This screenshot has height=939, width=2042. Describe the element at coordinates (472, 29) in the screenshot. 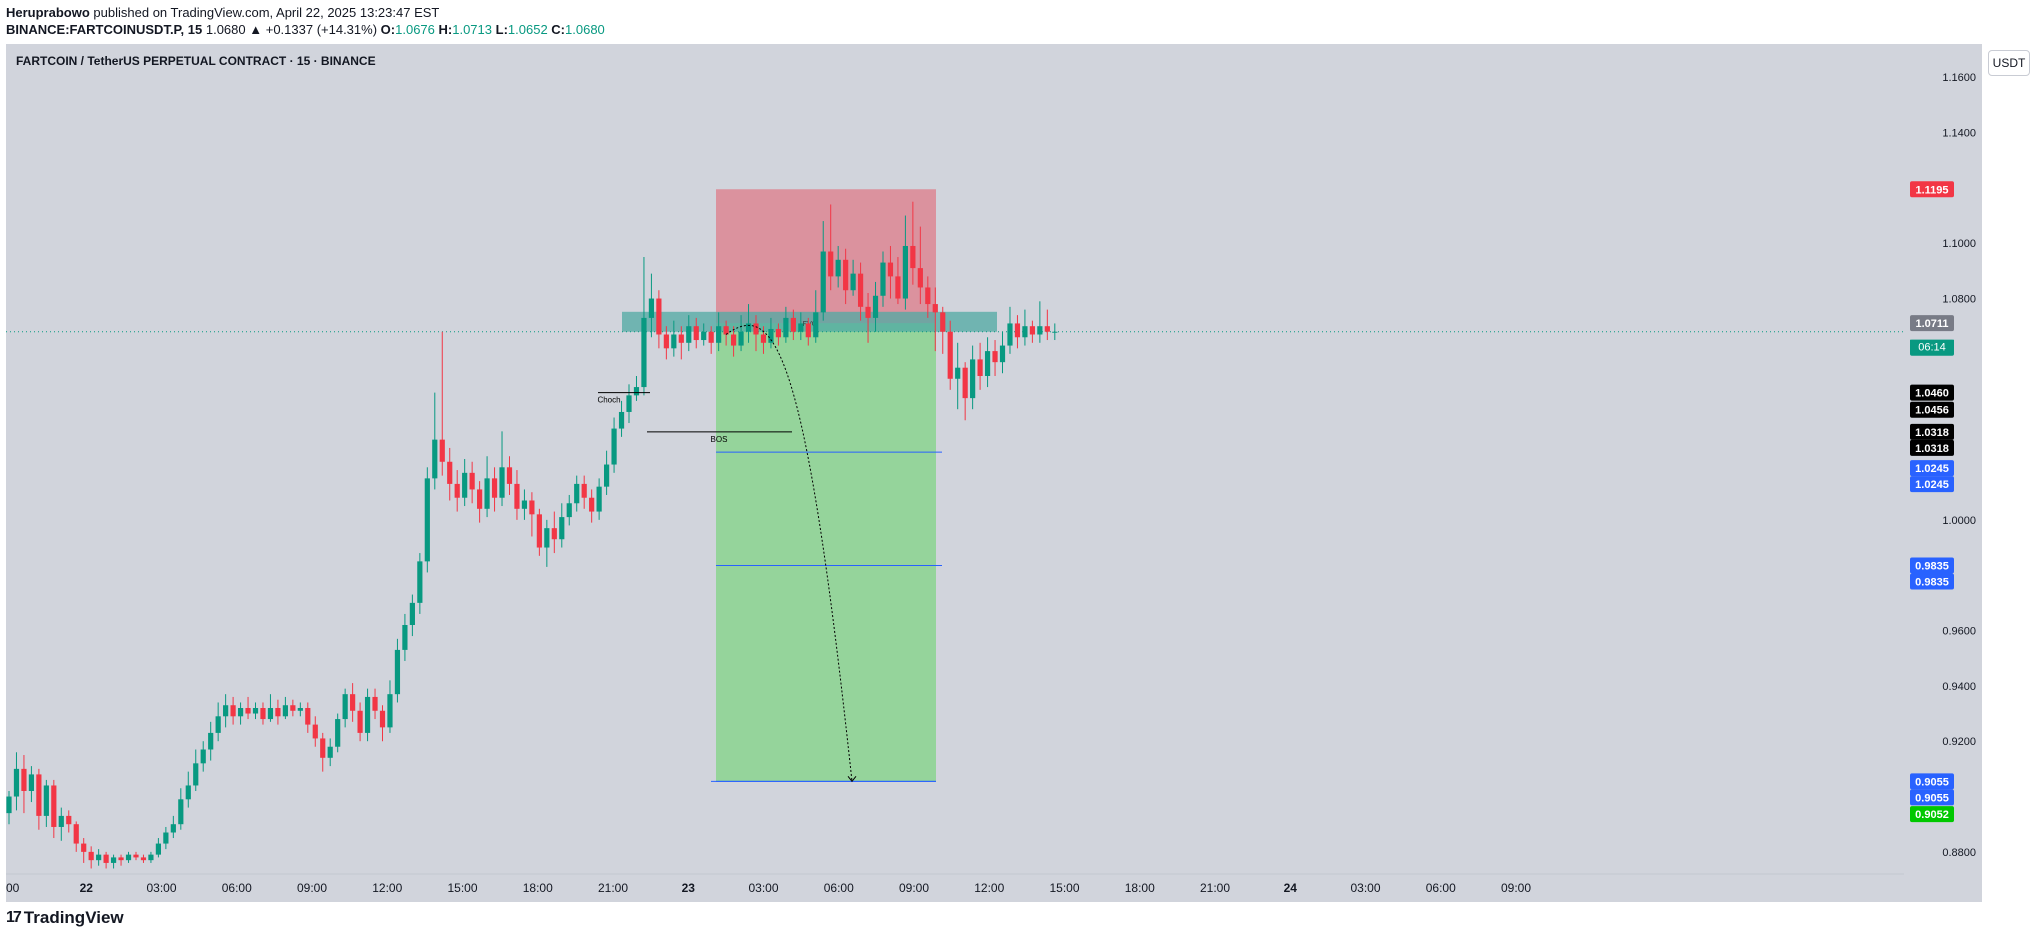

I see `high-value: 1.0713` at that location.